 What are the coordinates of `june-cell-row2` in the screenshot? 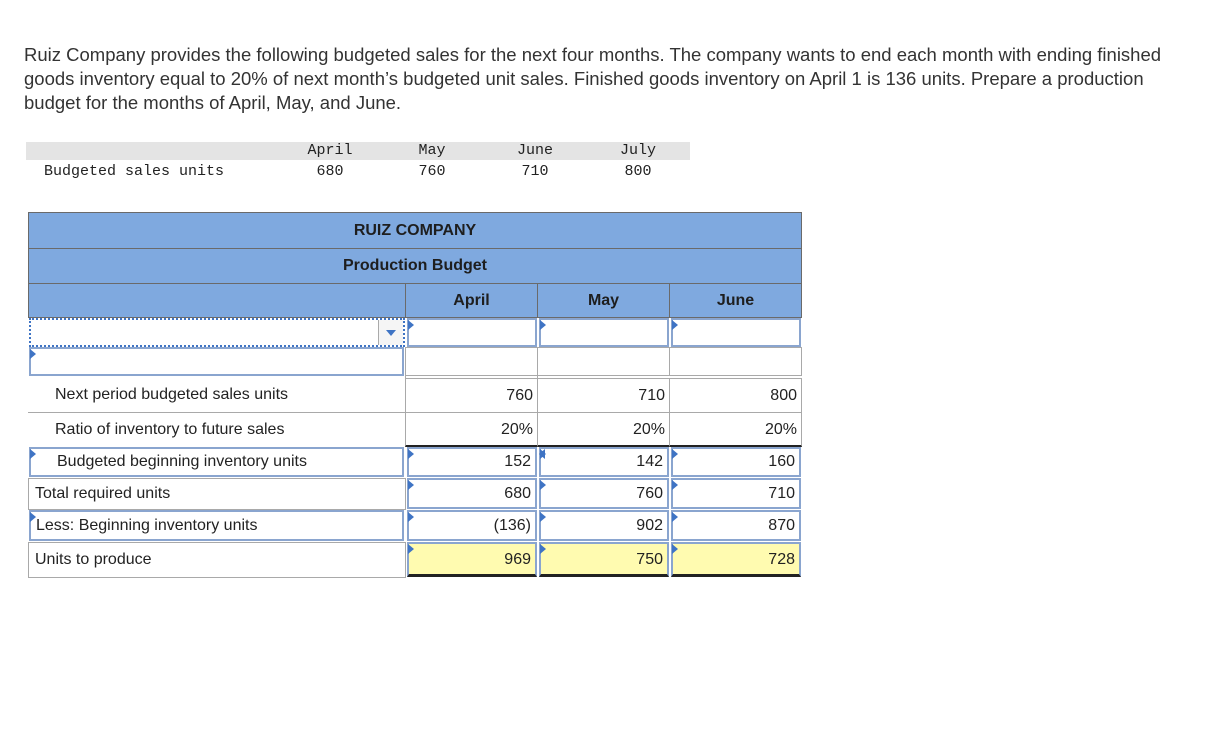 It's located at (735, 361).